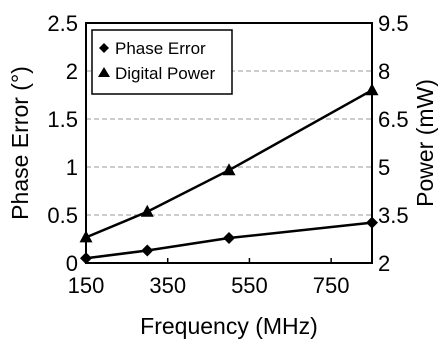  Describe the element at coordinates (104, 48) in the screenshot. I see `legend-diamond-icon` at that location.